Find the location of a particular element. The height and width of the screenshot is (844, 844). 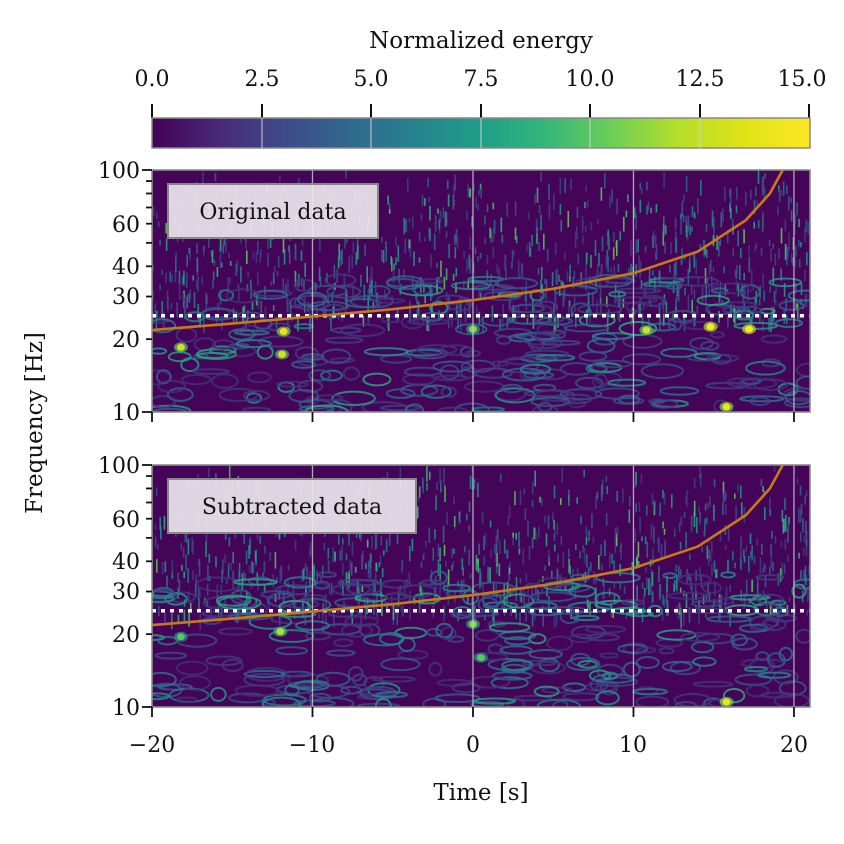

x-tick-label: 20 is located at coordinates (794, 745).